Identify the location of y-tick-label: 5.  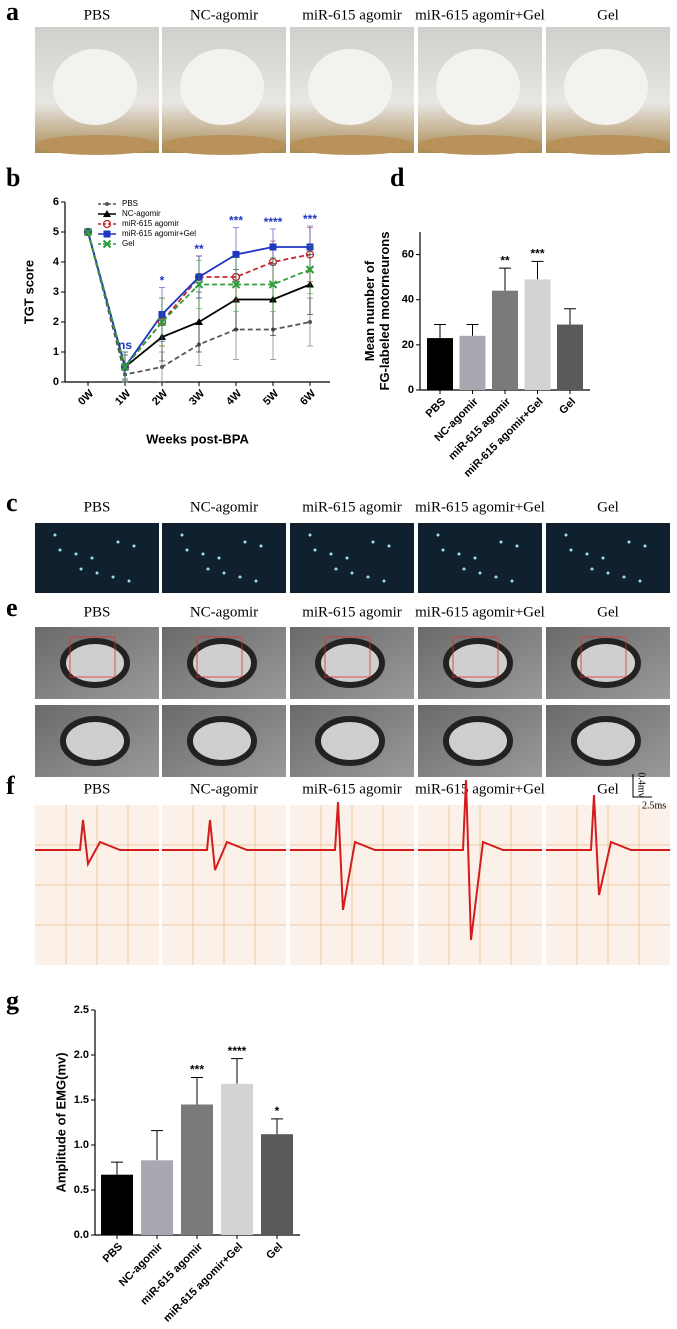
(56, 232).